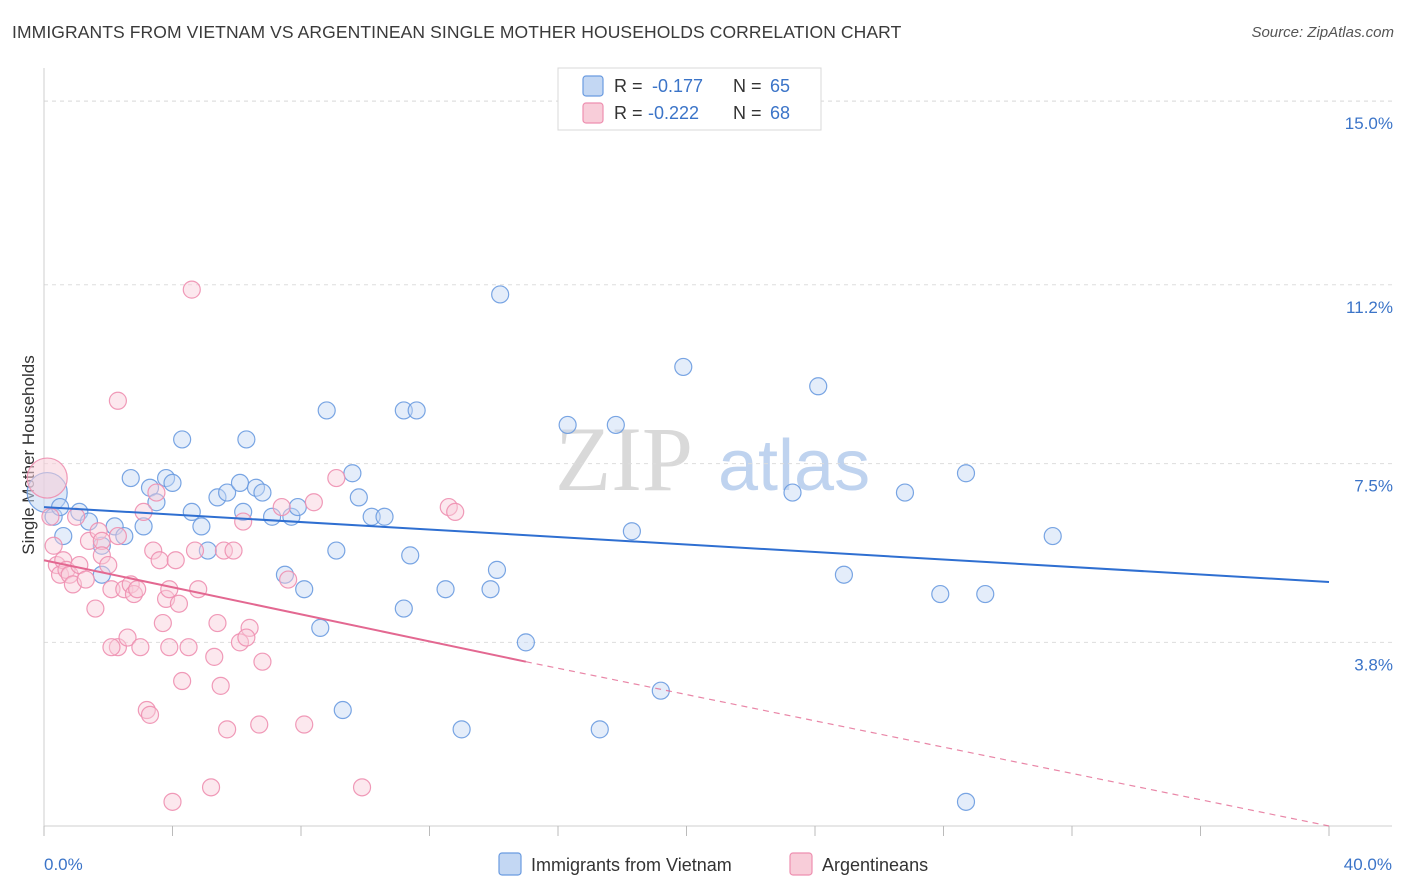 The width and height of the screenshot is (1406, 892). I want to click on y-tick-label-0: 3.8%, so click(1373, 664).